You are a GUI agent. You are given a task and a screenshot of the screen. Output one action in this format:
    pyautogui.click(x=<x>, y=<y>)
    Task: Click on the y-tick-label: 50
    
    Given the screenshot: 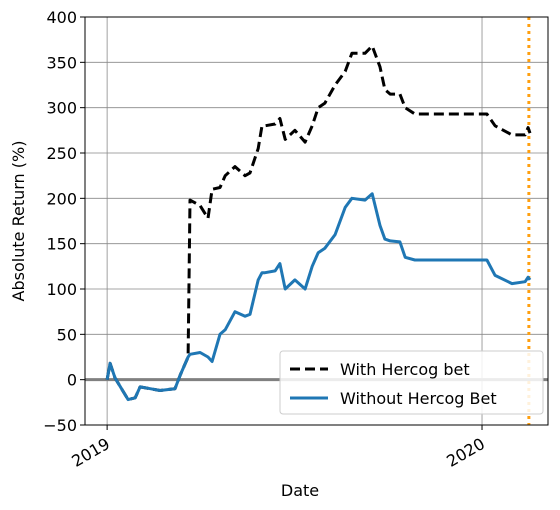 What is the action you would take?
    pyautogui.click(x=67, y=334)
    